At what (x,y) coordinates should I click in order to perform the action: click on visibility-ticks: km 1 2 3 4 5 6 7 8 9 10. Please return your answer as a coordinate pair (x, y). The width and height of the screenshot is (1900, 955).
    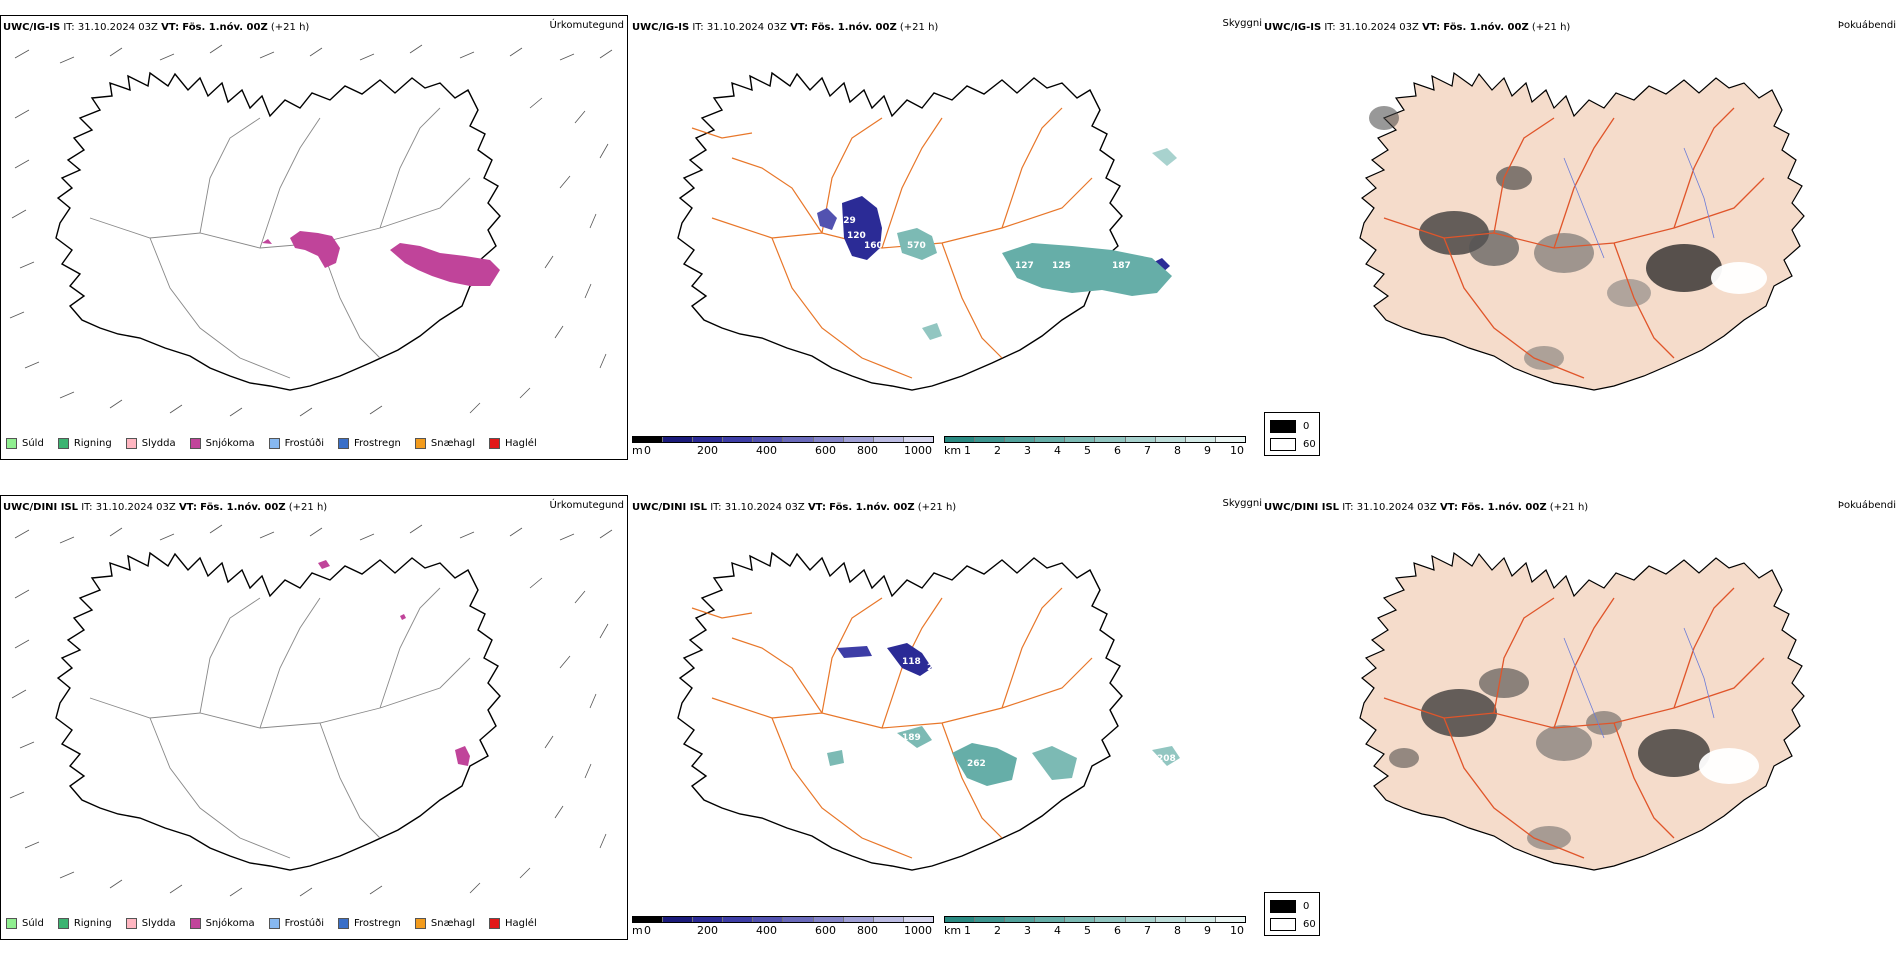
    Looking at the image, I should click on (1095, 930).